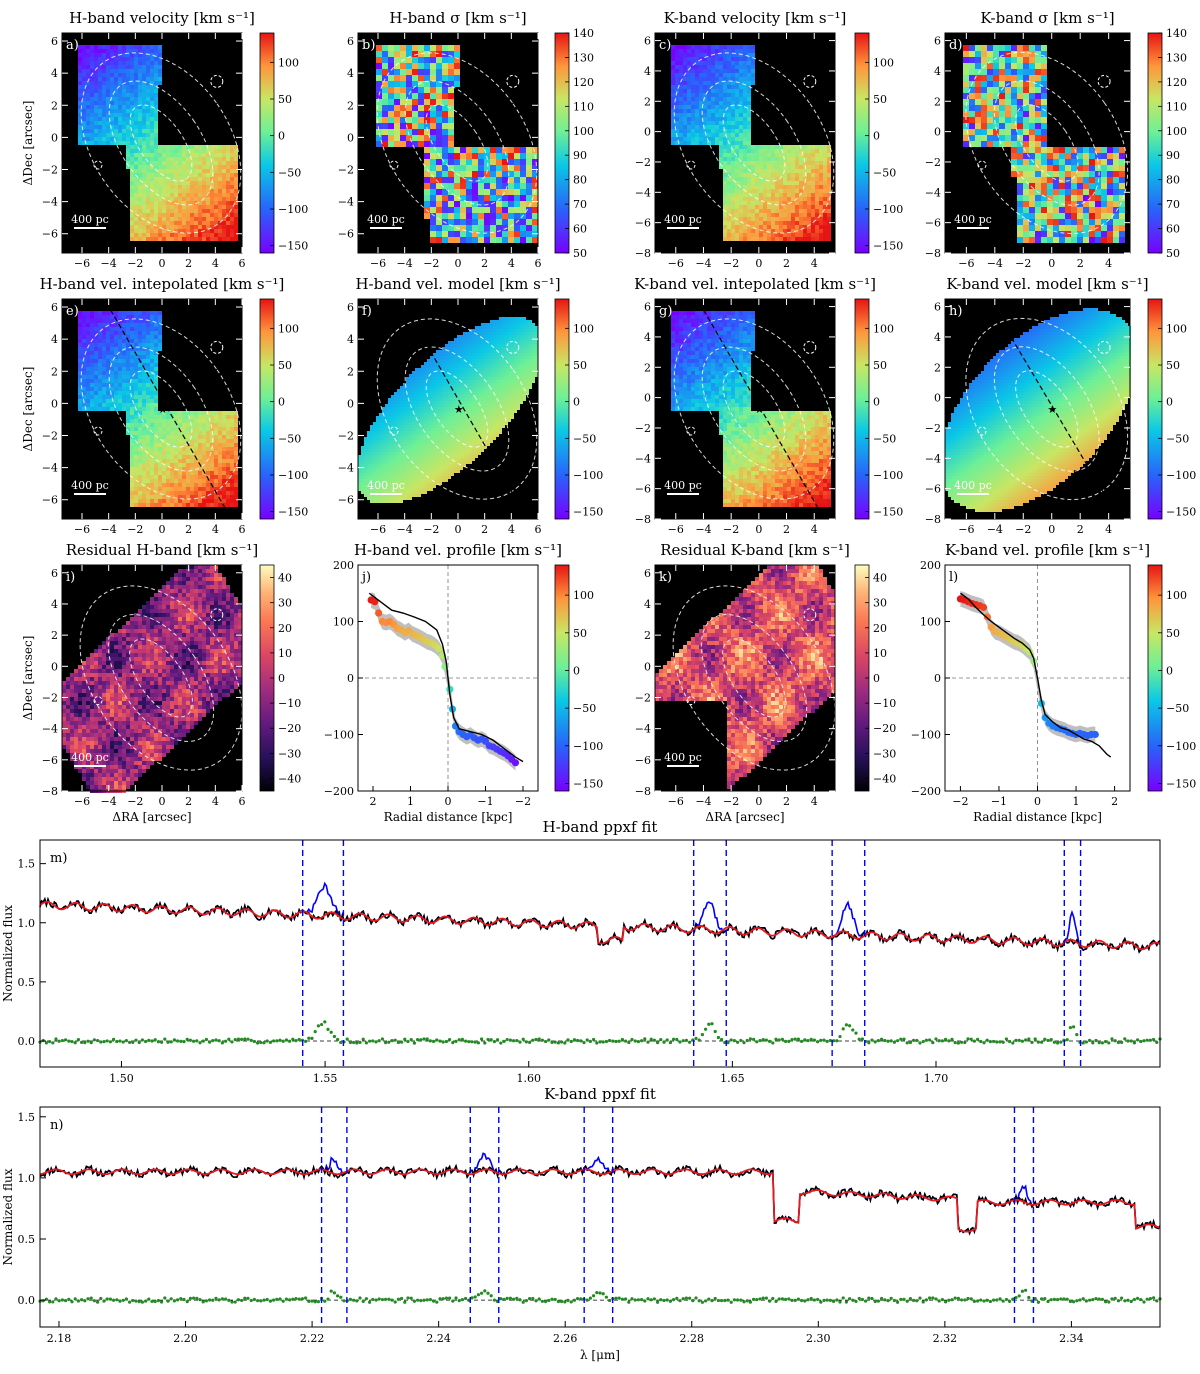 This screenshot has width=1200, height=1374. What do you see at coordinates (1037, 817) in the screenshot?
I see `x-axis-label: Radial distance [kpc]` at bounding box center [1037, 817].